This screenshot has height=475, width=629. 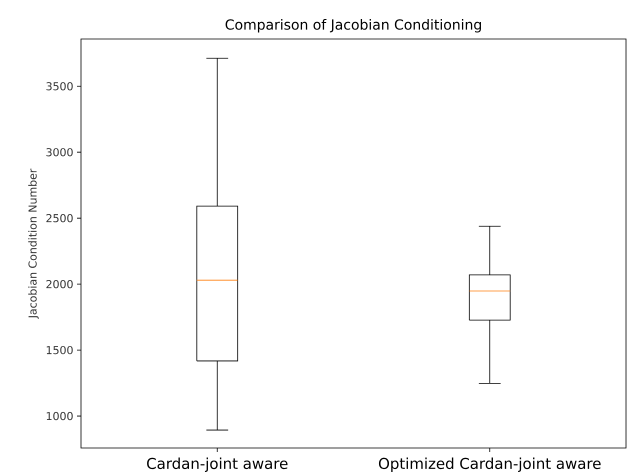 I want to click on y-tick-label: 2000, so click(x=59, y=284).